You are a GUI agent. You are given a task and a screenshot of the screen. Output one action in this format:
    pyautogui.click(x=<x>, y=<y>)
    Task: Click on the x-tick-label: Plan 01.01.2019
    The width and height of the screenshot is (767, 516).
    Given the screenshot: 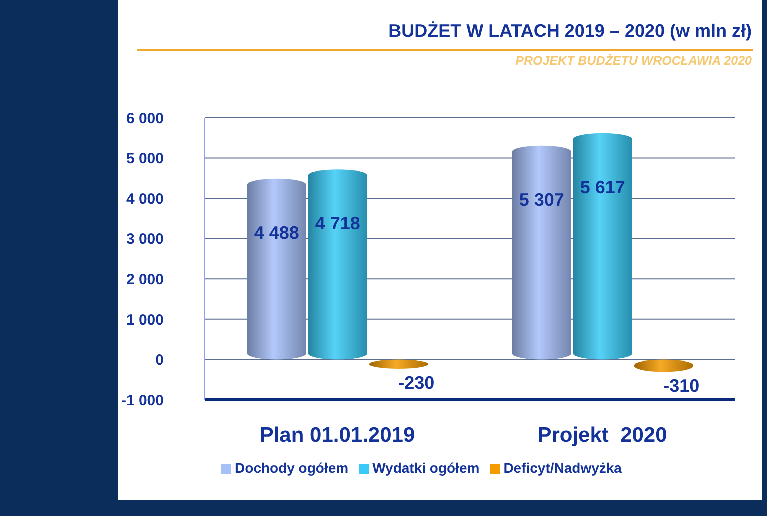 What is the action you would take?
    pyautogui.click(x=338, y=435)
    